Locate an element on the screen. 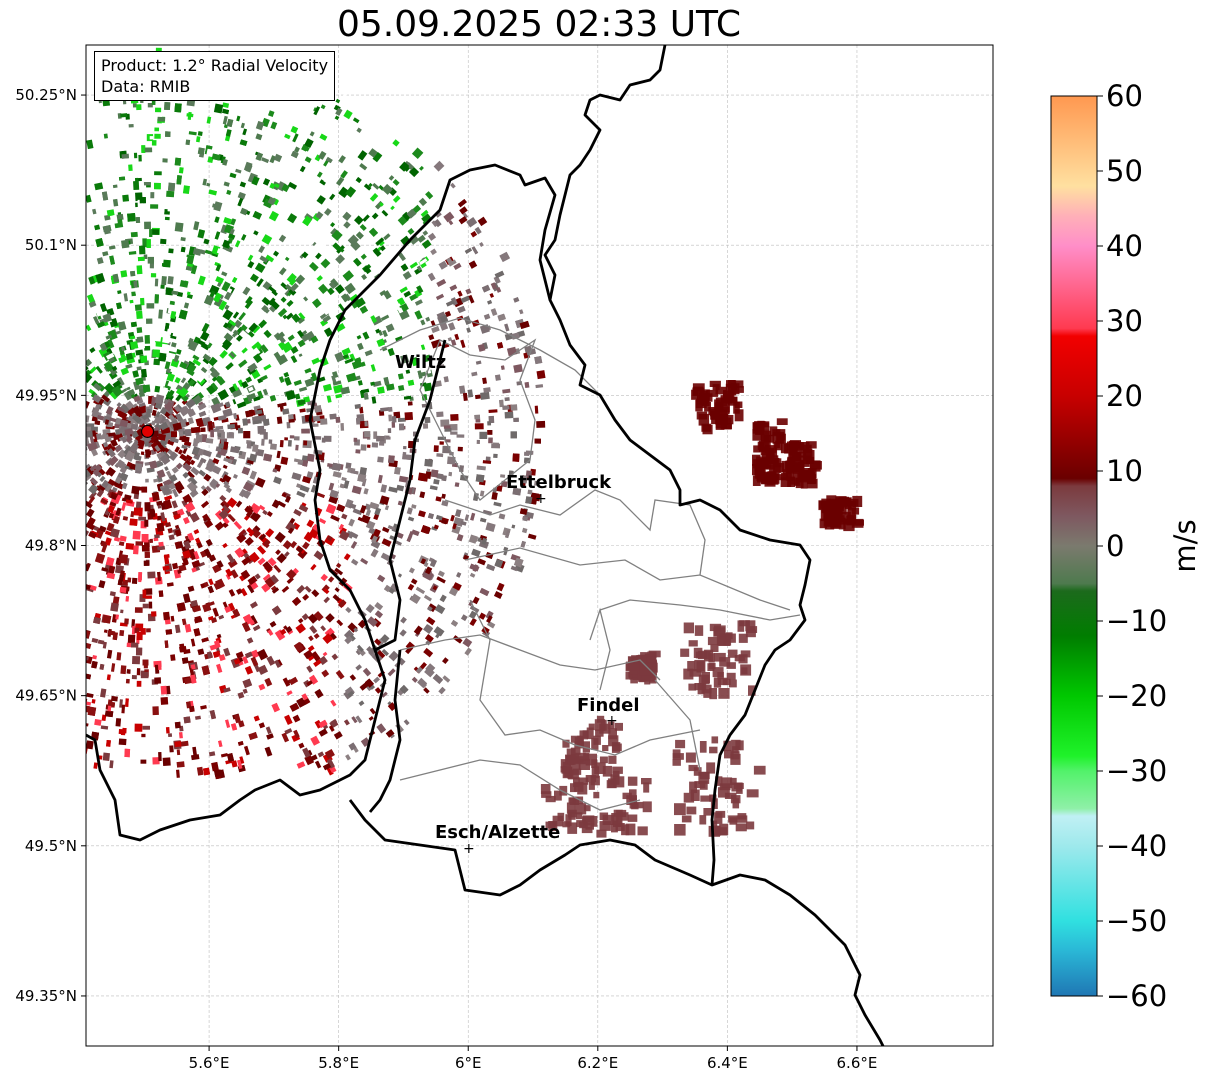 Image resolution: width=1207 pixels, height=1081 pixels. y-tick-label: 49.8°N is located at coordinates (51, 546).